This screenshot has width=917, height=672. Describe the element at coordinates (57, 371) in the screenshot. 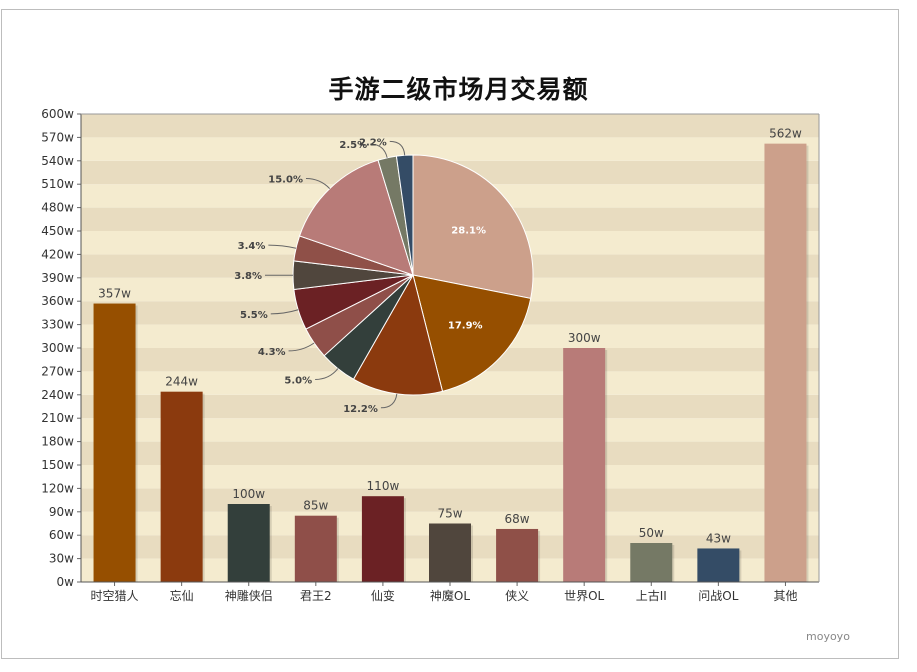

I see `y-tick-label: 270w` at that location.